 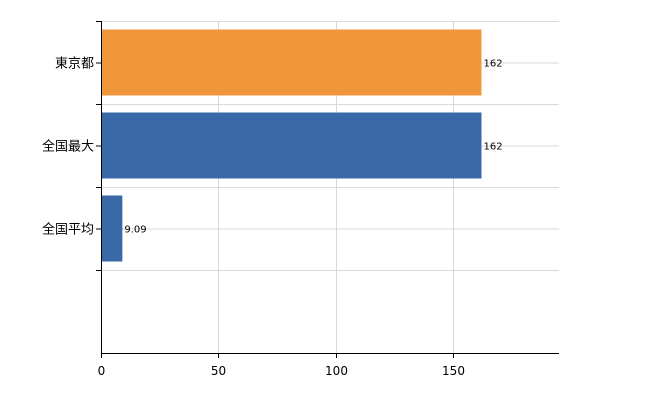 What do you see at coordinates (218, 371) in the screenshot?
I see `x-tick-label: 50` at bounding box center [218, 371].